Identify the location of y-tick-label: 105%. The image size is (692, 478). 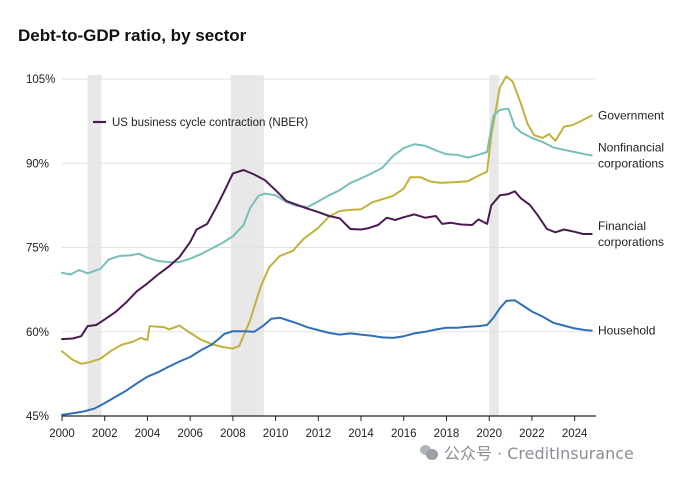
(40, 80).